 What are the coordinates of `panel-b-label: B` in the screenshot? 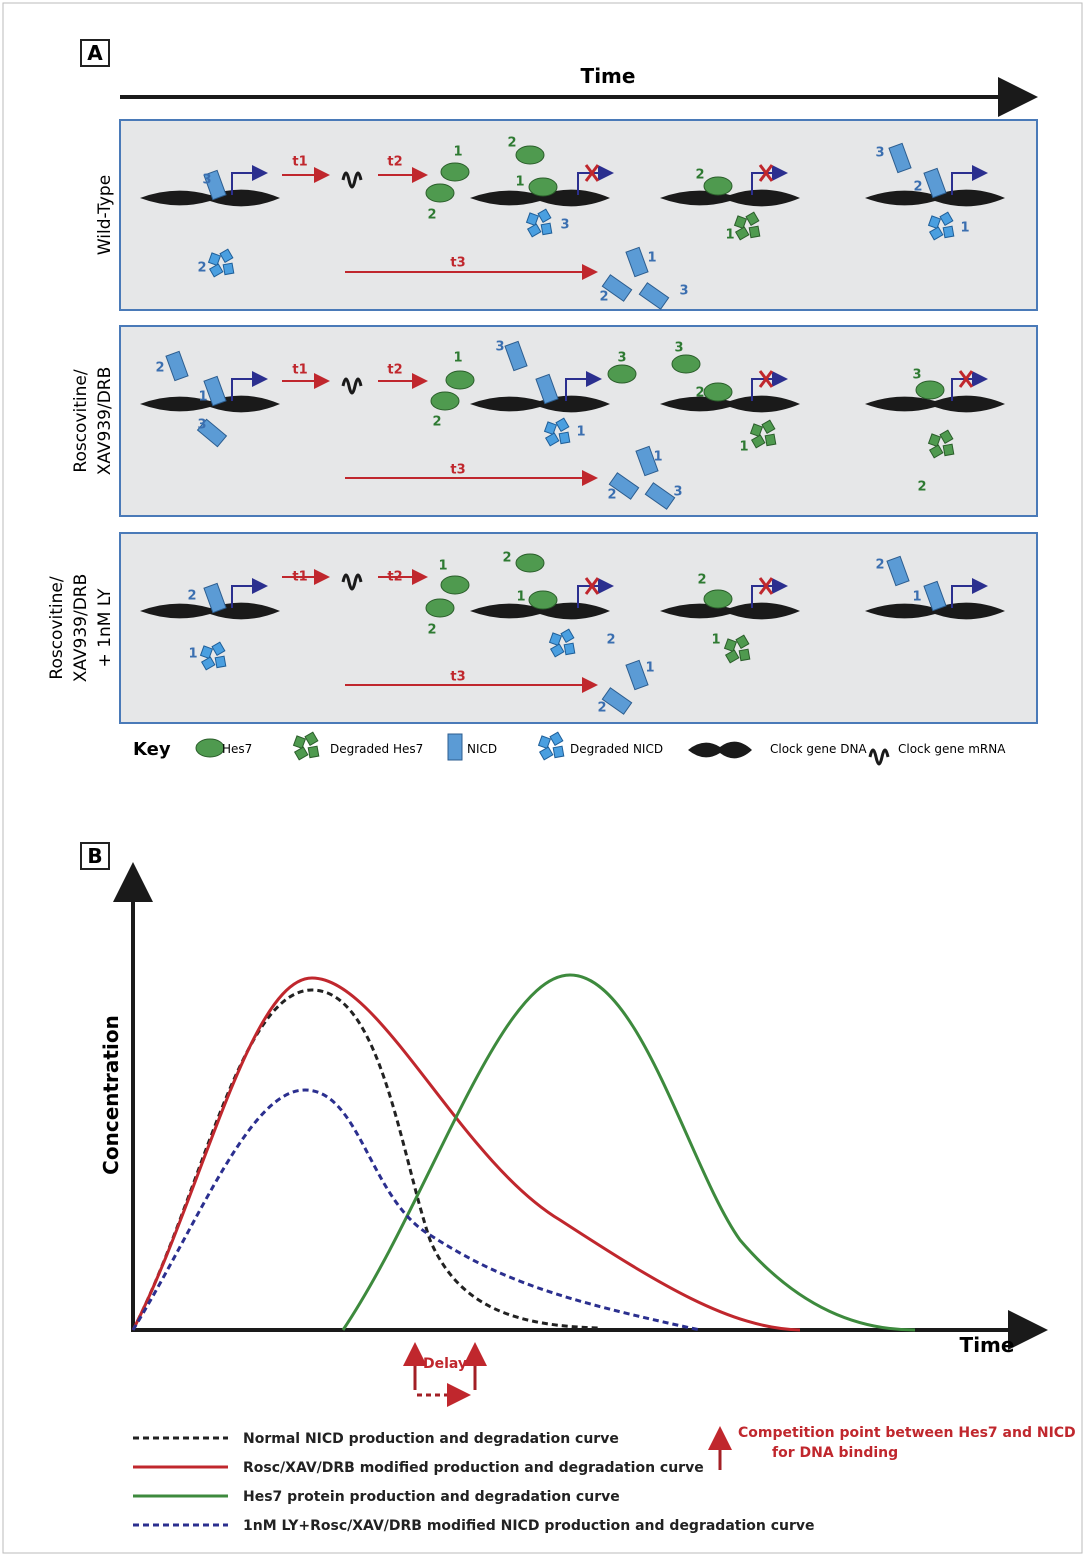 It's located at (94, 856).